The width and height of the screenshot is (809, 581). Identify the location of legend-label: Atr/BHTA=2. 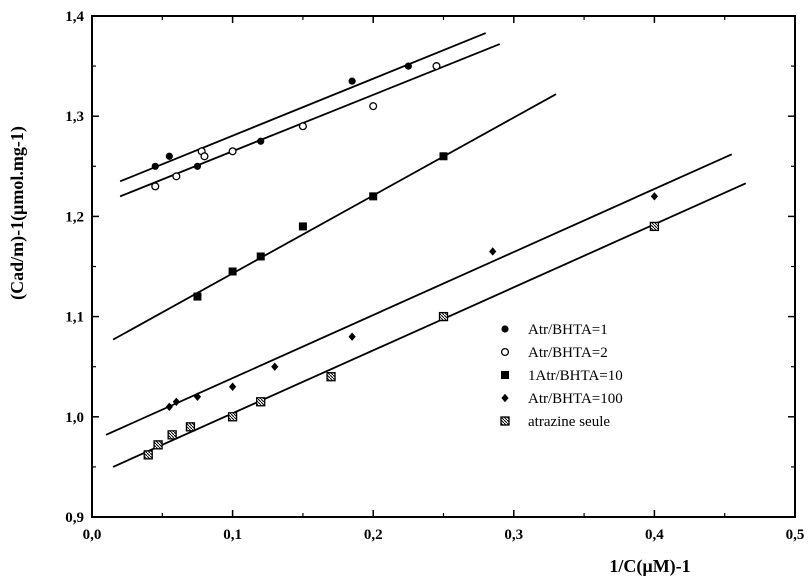
(568, 353).